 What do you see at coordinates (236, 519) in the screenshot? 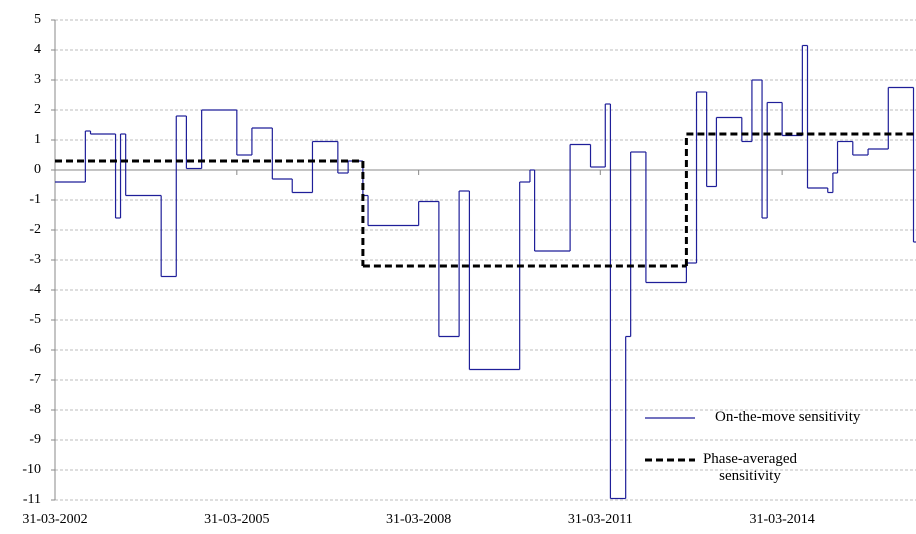
I see `x-tick-label: 31-03-2005` at bounding box center [236, 519].